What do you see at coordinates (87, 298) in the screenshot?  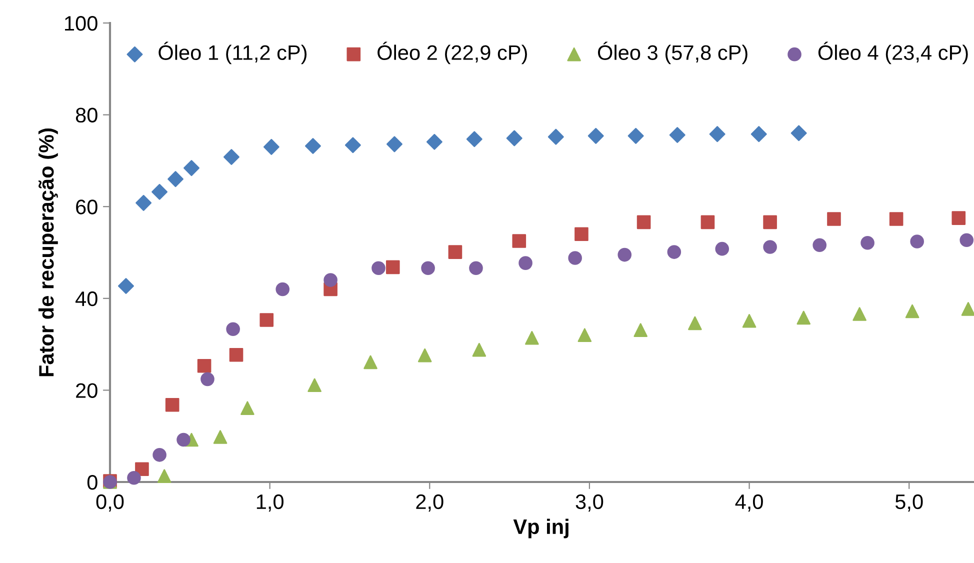 I see `y-tick-label: 40` at bounding box center [87, 298].